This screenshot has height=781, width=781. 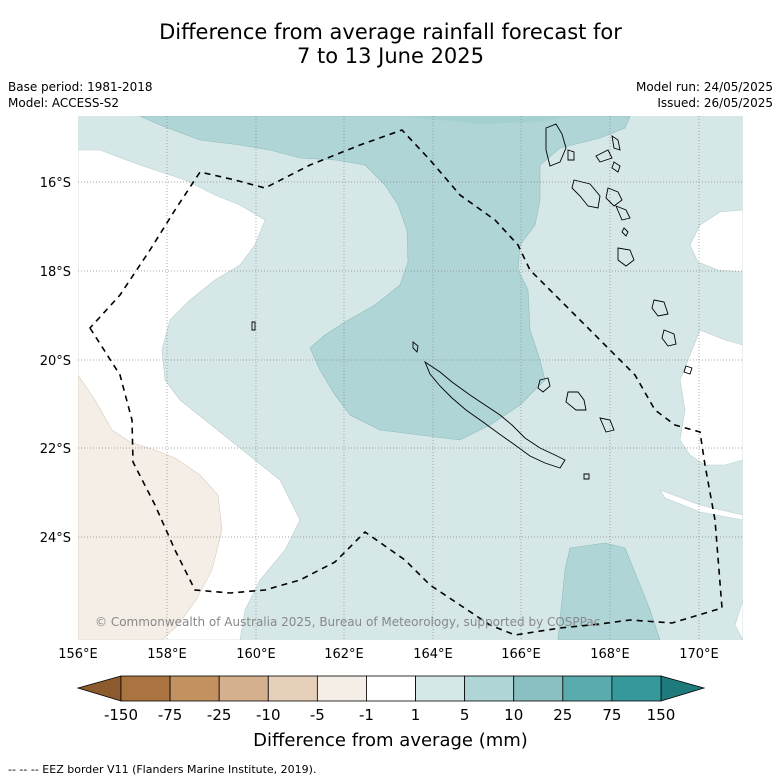 I want to click on lat-tick-labels: 16°S 18°S 20°S 22°S 24°S, so click(x=55, y=361).